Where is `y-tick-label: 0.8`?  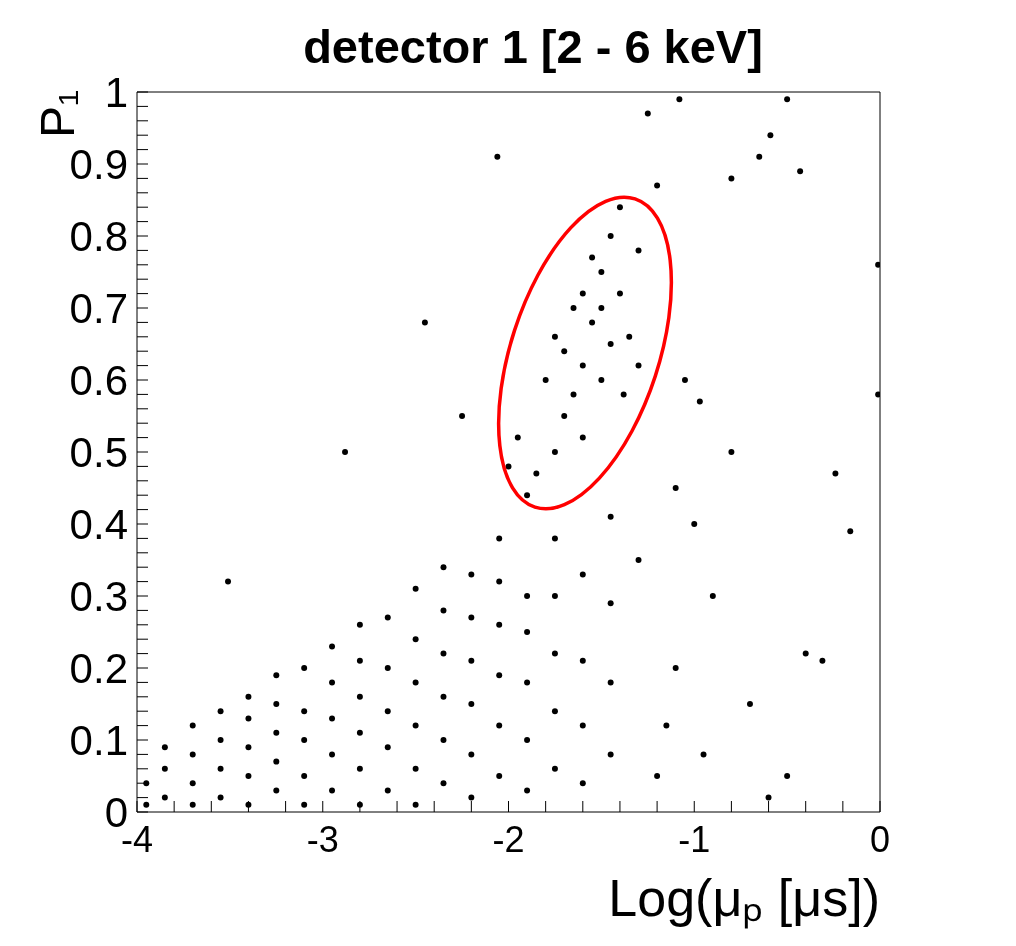
y-tick-label: 0.8 is located at coordinates (98, 236).